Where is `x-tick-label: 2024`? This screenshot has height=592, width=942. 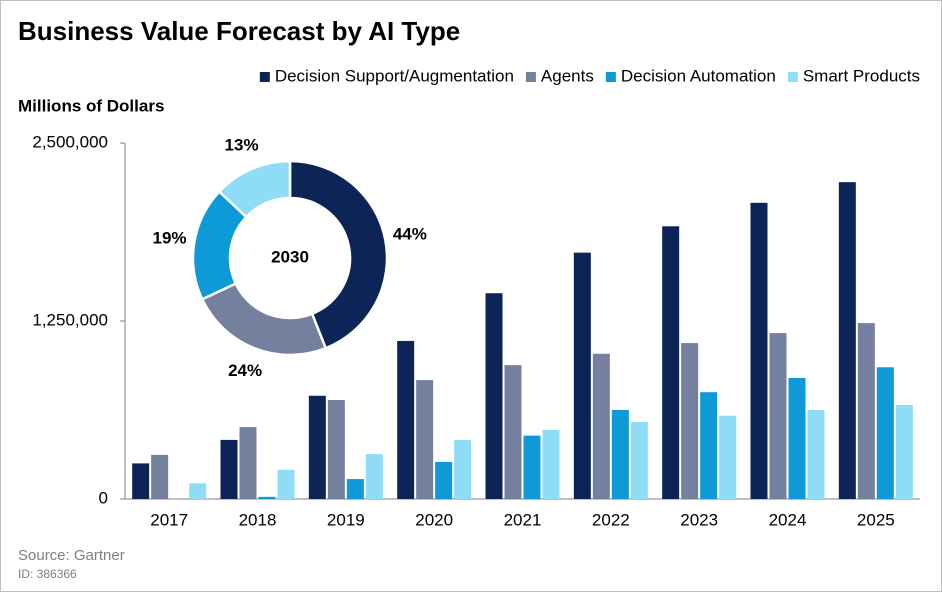
x-tick-label: 2024 is located at coordinates (788, 519).